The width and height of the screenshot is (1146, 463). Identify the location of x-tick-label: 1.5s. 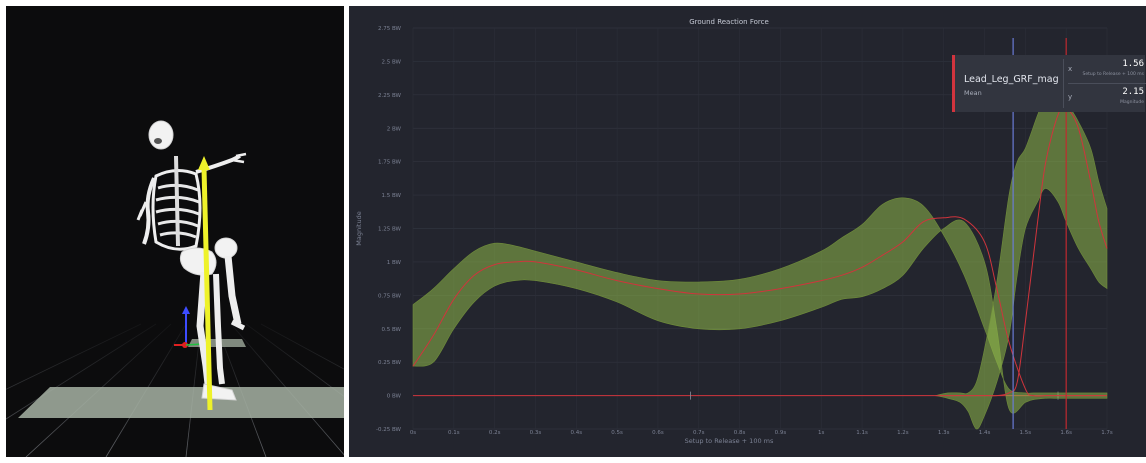
(1026, 433).